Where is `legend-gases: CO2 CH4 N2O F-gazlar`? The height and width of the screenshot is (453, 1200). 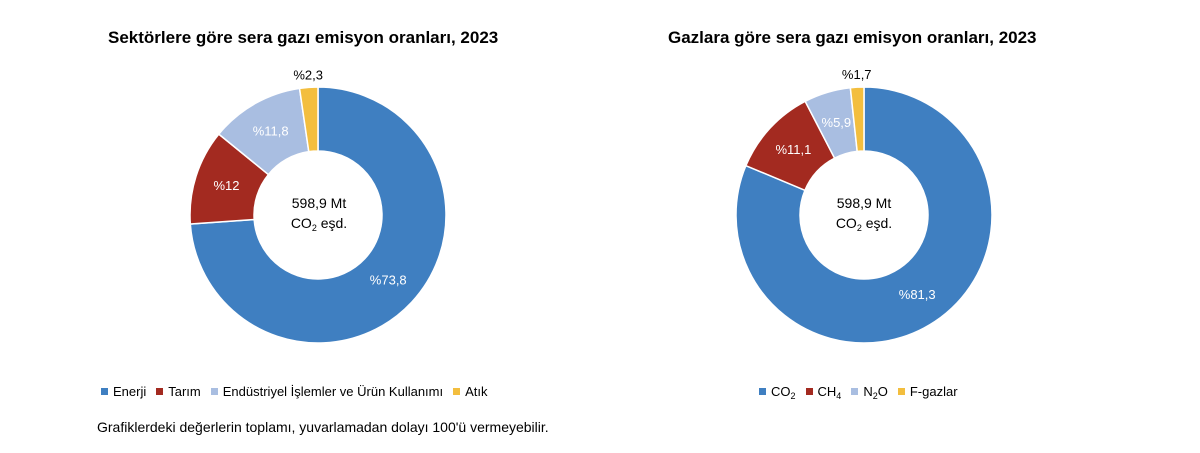
legend-gases: CO2 CH4 N2O F-gazlar is located at coordinates (858, 392).